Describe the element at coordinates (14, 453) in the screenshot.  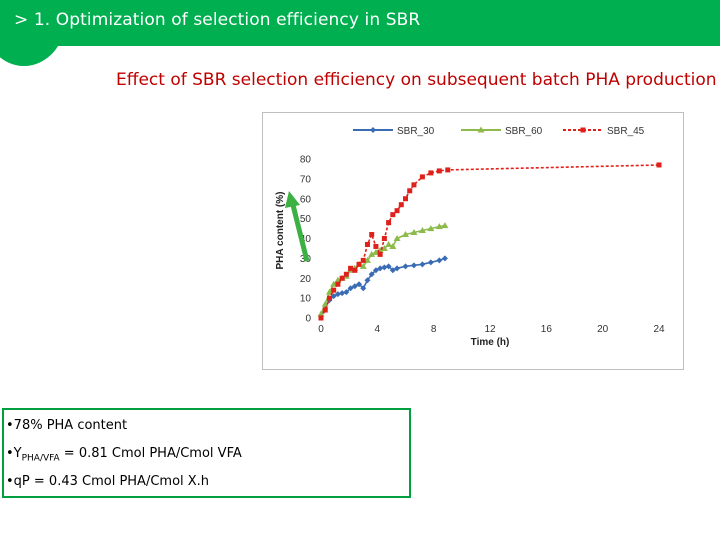
I see `note-yield-prefix: •Y` at that location.